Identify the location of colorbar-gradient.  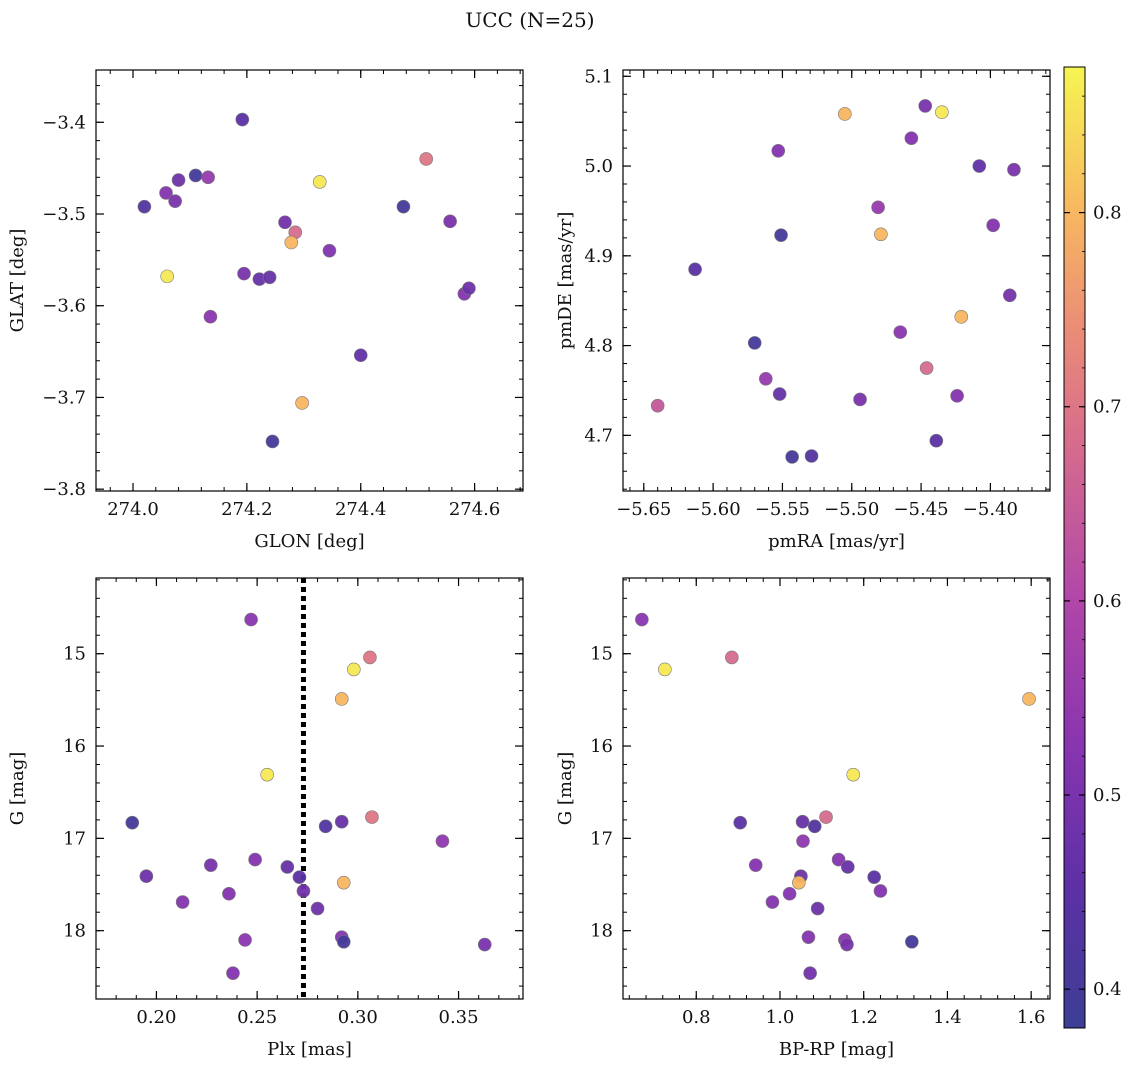
(1074, 547).